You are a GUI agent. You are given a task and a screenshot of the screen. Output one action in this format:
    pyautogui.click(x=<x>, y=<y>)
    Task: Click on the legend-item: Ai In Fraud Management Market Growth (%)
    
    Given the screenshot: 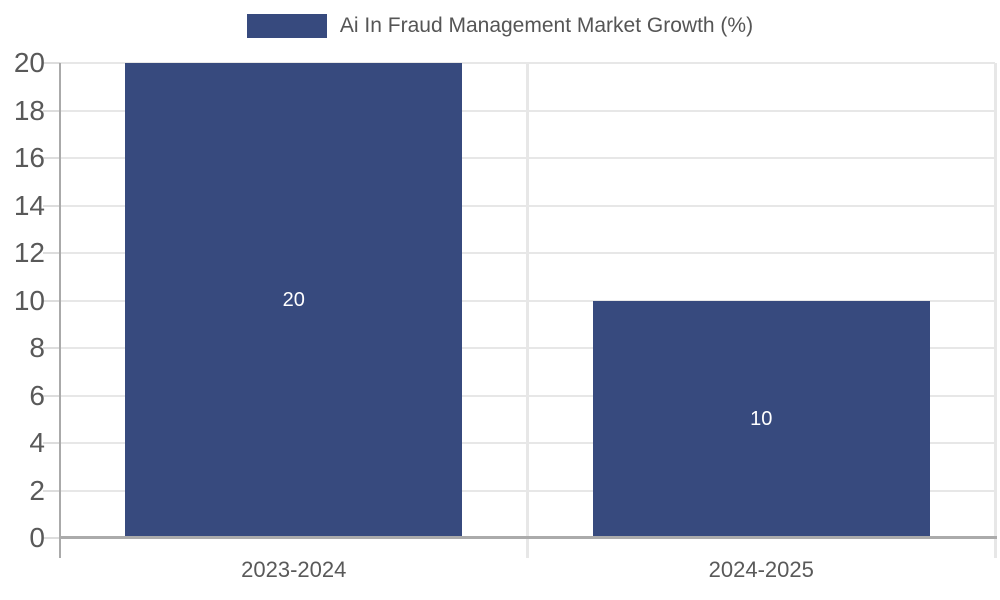 What is the action you would take?
    pyautogui.click(x=500, y=26)
    